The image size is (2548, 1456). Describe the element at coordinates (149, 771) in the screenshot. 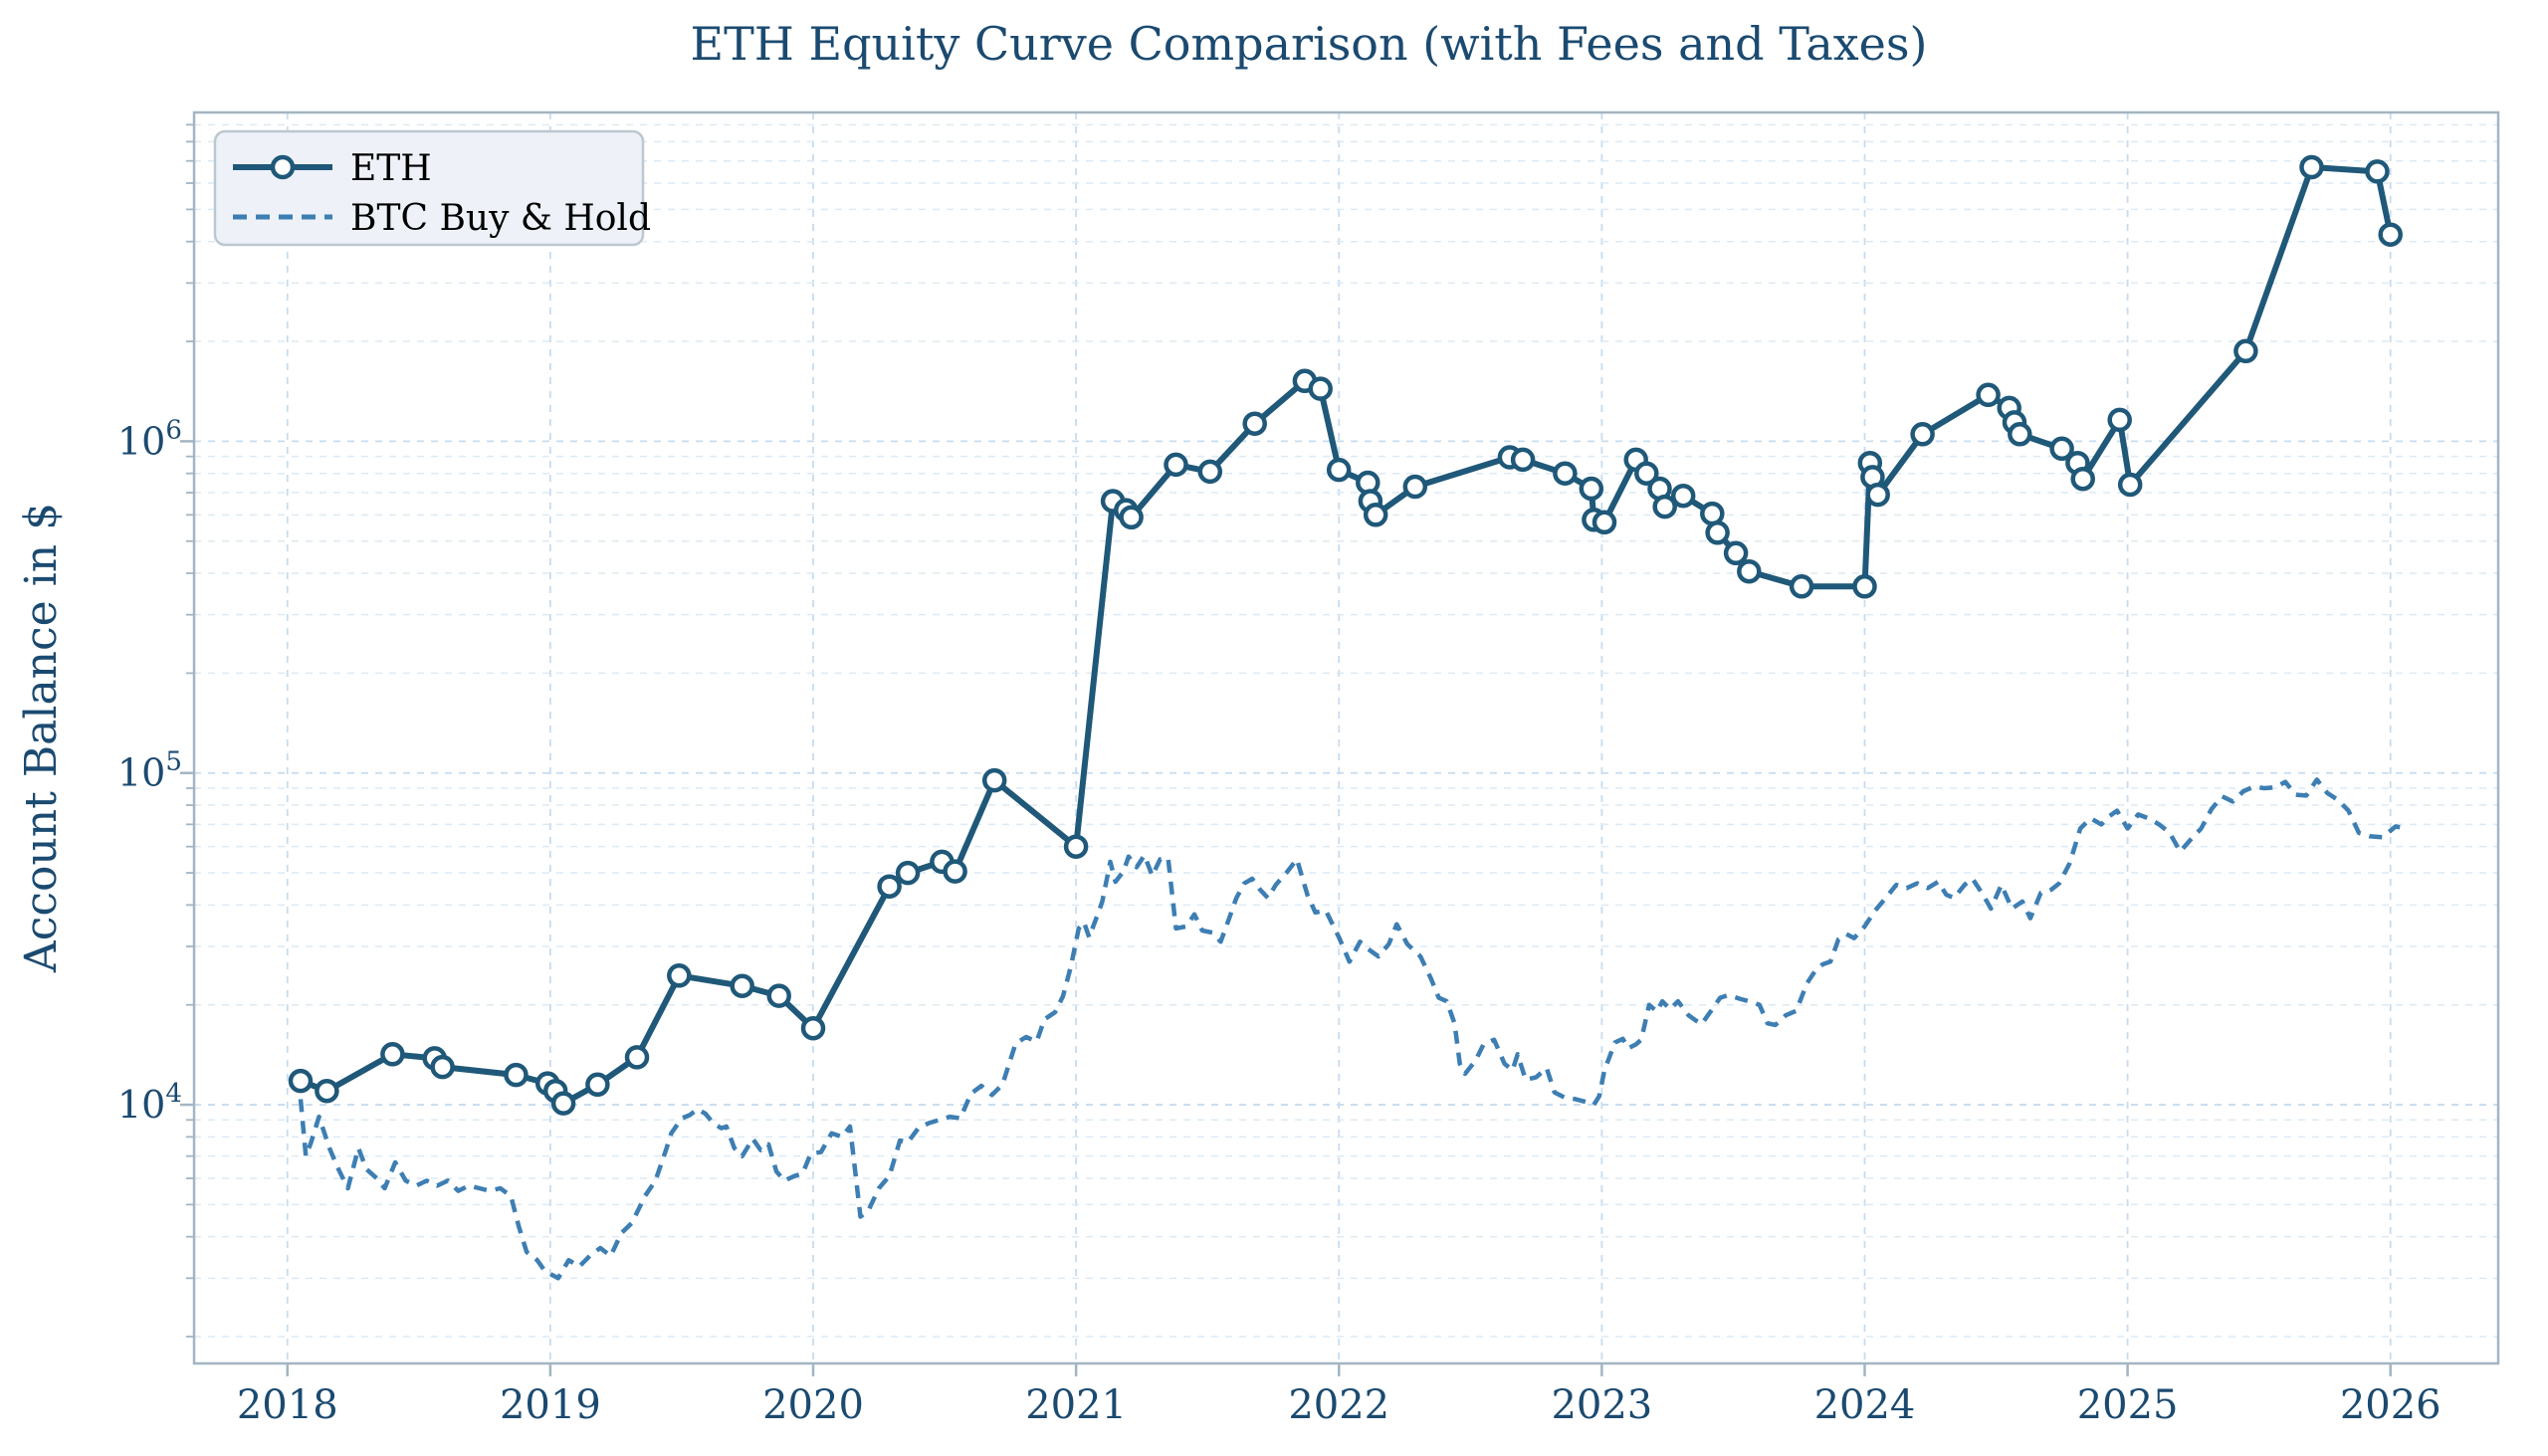

I see `y-tick-label: 10⁵` at that location.